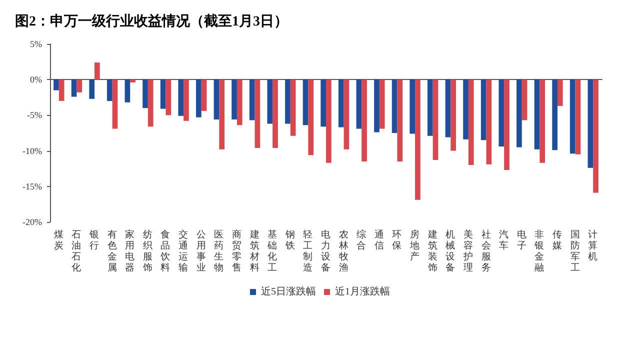  I want to click on x-tick-label: 建筑装饰, so click(432, 251).